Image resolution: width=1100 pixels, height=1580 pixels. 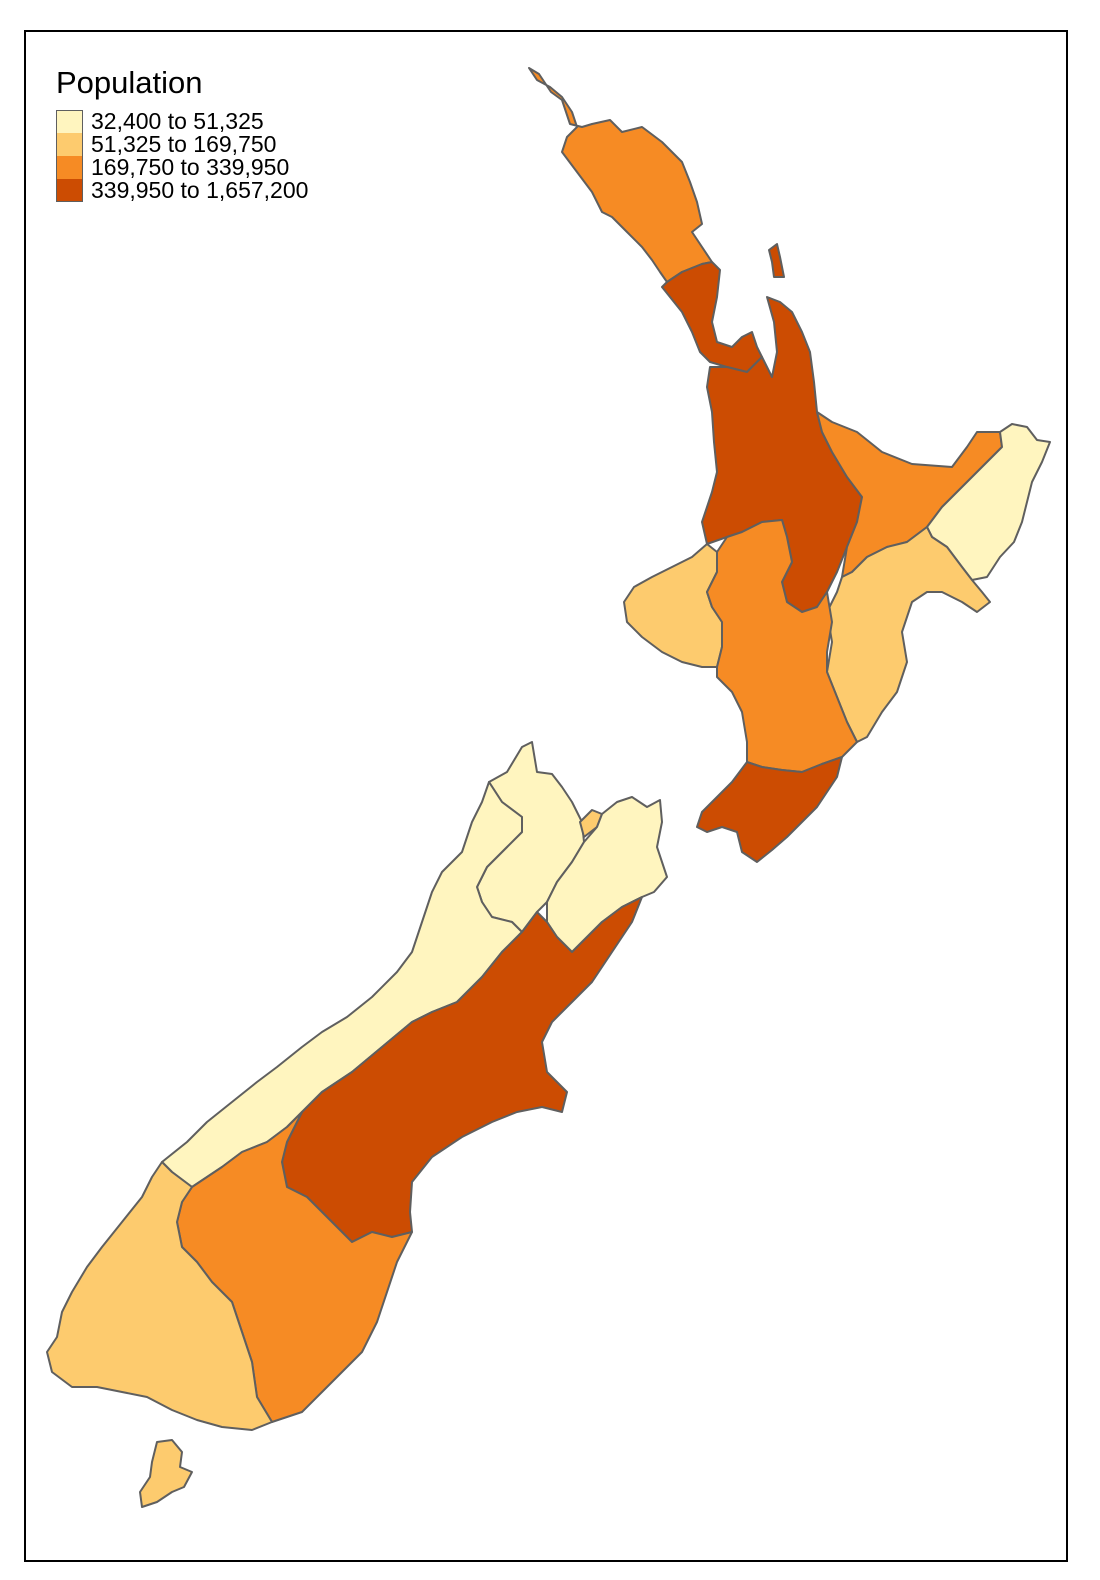 I want to click on region-taranaki, so click(x=673, y=605).